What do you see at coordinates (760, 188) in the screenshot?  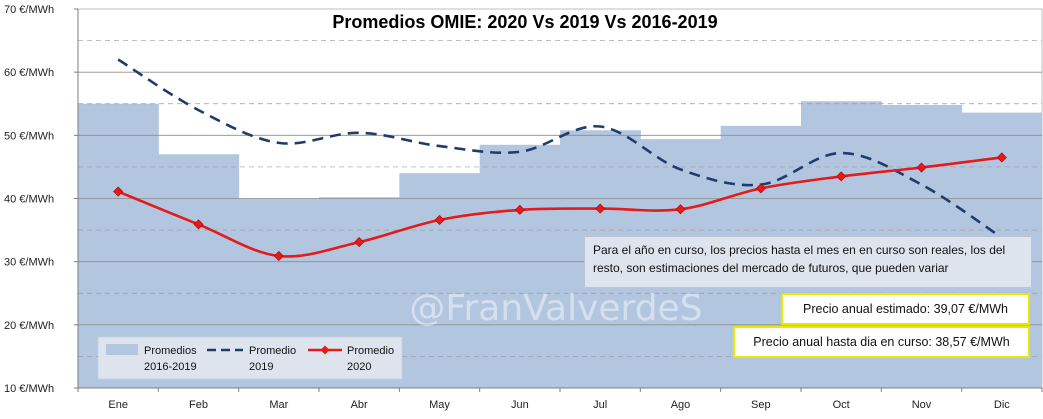 I see `marker-2020-sep` at bounding box center [760, 188].